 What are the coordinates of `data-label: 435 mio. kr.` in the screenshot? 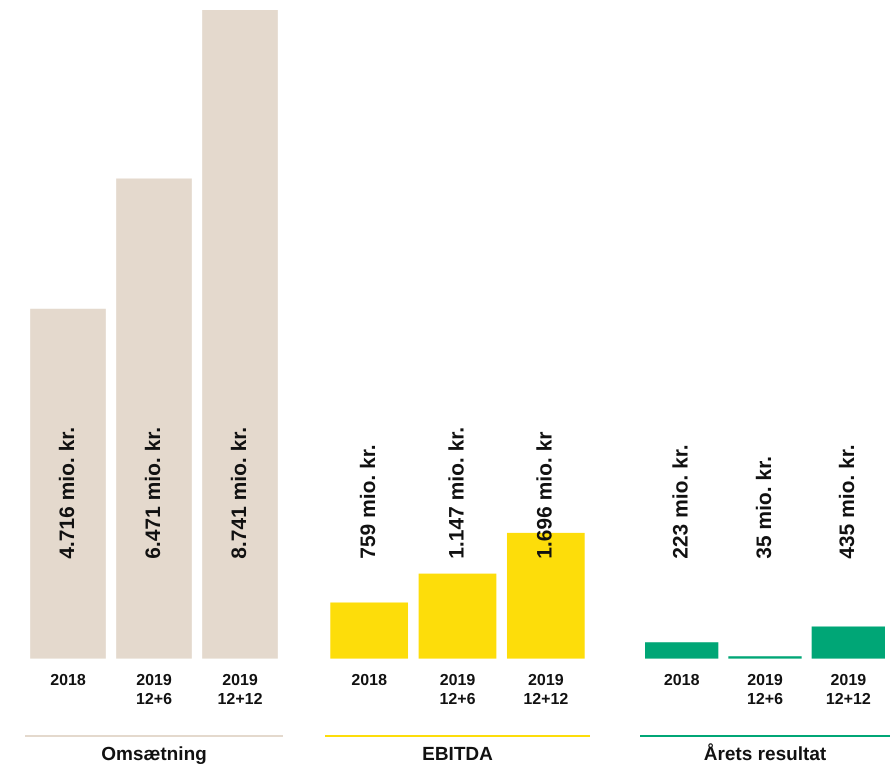 It's located at (848, 501).